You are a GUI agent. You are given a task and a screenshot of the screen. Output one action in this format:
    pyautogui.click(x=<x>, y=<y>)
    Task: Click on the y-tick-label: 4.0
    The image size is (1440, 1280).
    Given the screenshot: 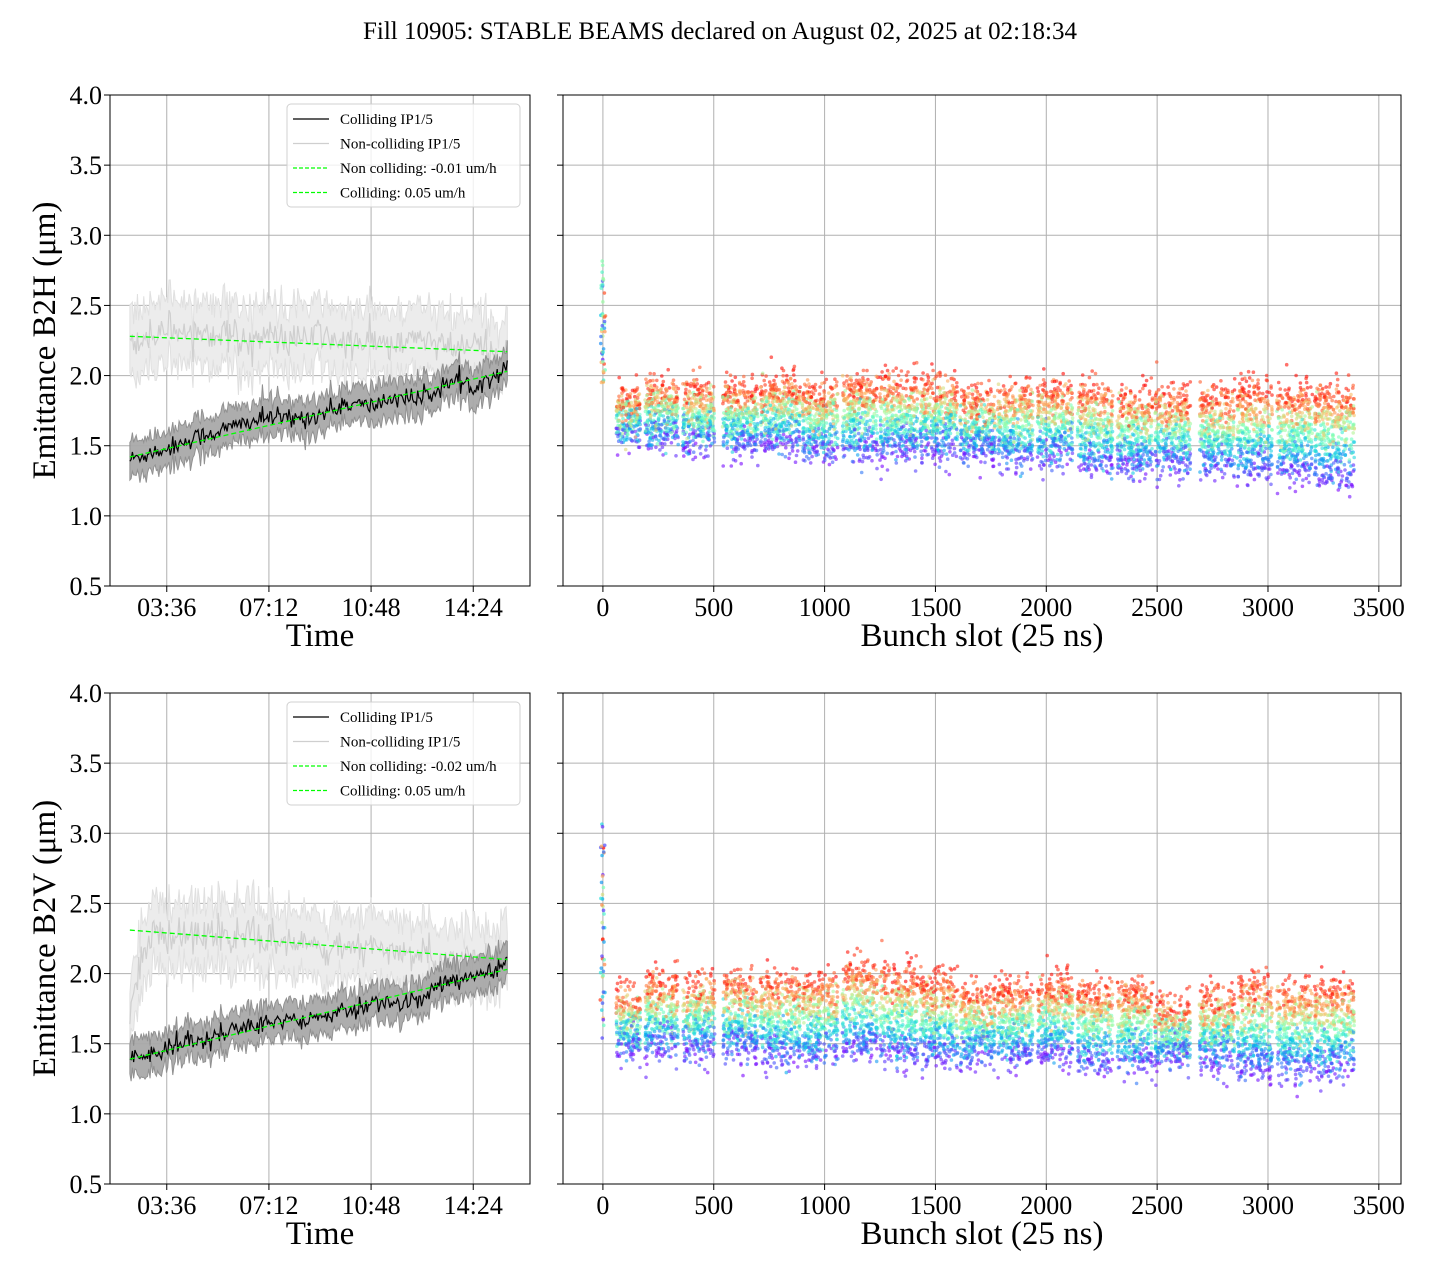 What is the action you would take?
    pyautogui.click(x=86, y=95)
    